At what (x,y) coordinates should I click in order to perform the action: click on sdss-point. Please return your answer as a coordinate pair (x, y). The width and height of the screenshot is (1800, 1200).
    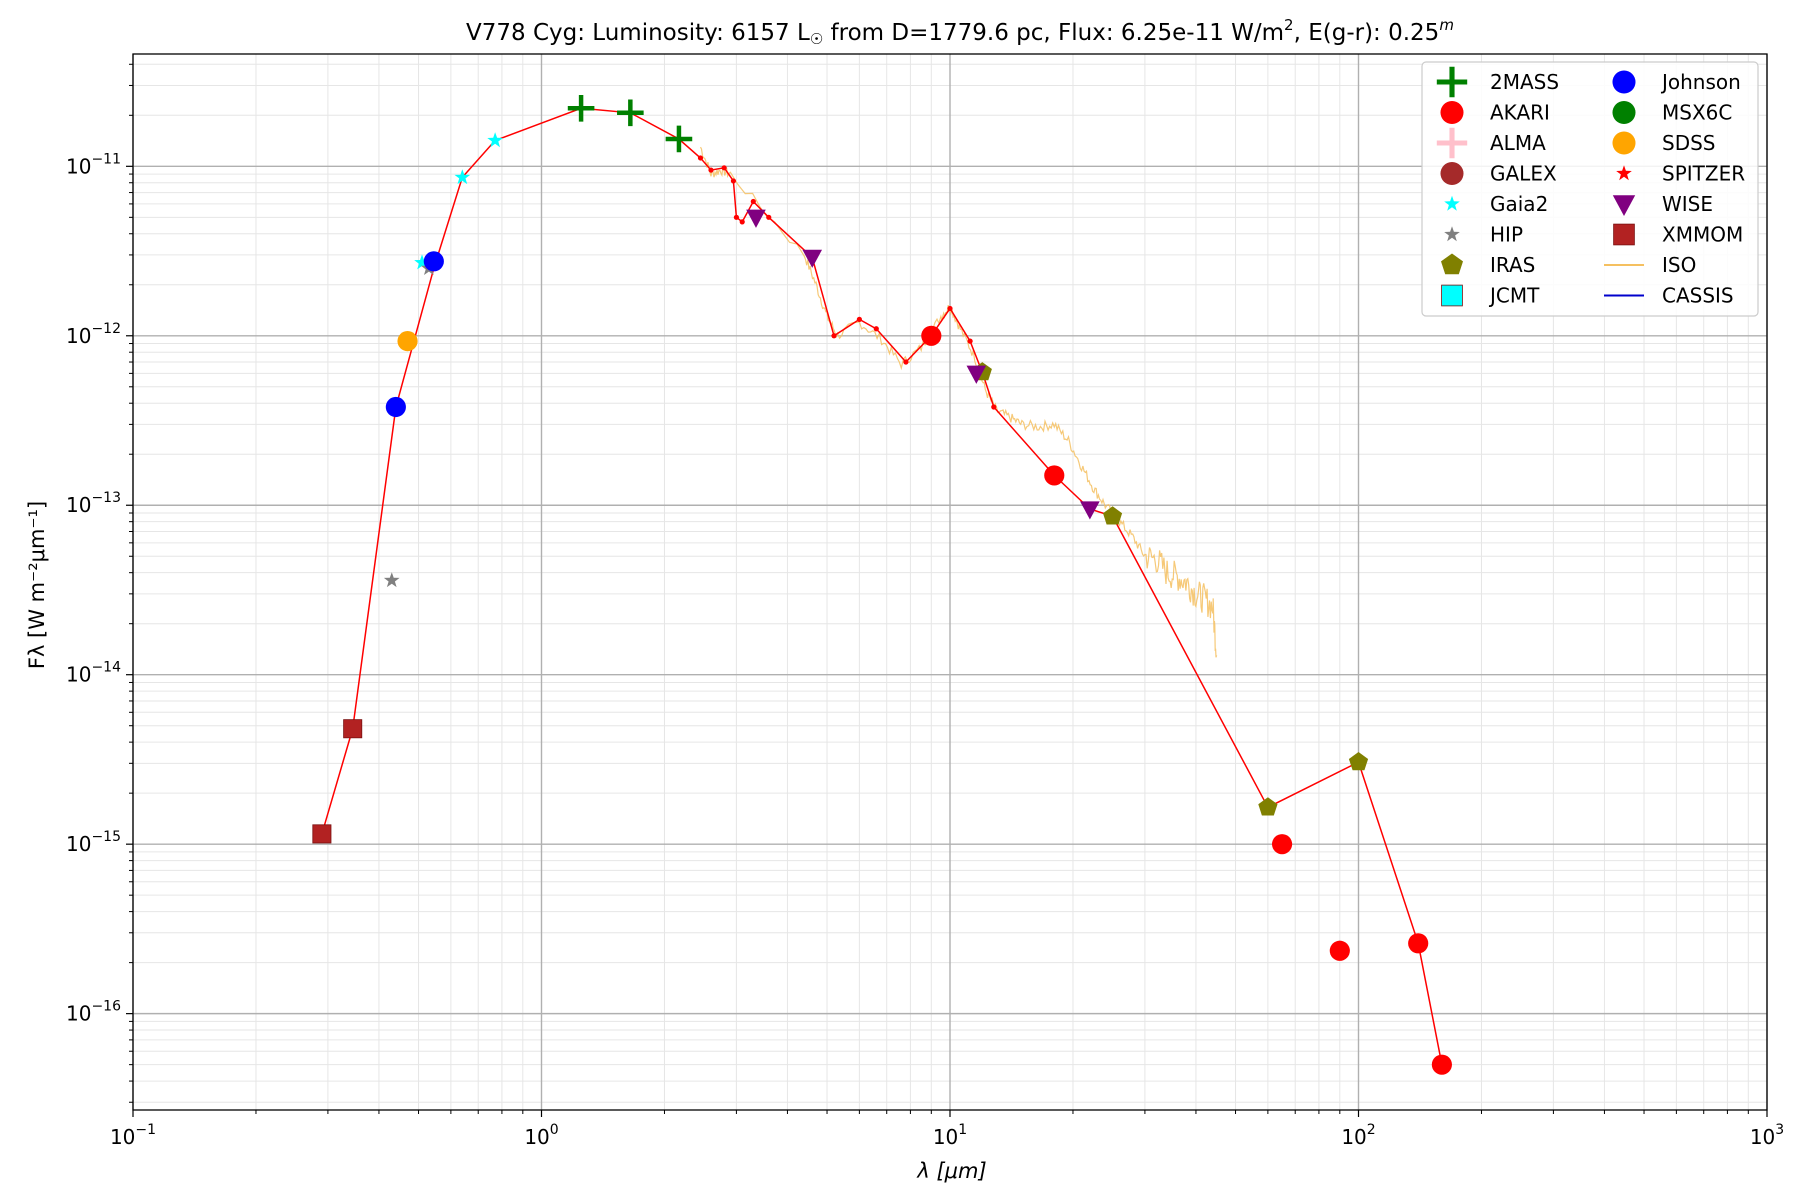
    Looking at the image, I should click on (407, 341).